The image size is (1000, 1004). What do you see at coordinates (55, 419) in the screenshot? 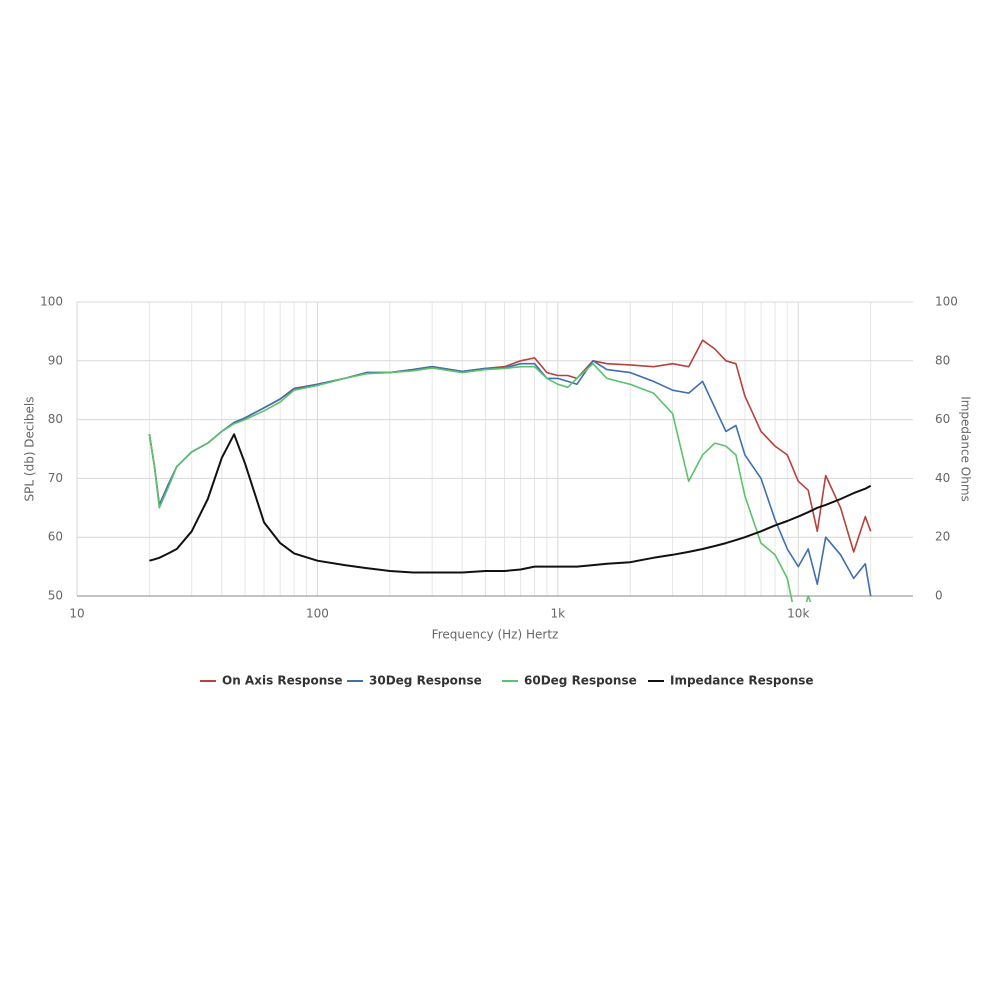
I see `y-tick-label: 80` at bounding box center [55, 419].